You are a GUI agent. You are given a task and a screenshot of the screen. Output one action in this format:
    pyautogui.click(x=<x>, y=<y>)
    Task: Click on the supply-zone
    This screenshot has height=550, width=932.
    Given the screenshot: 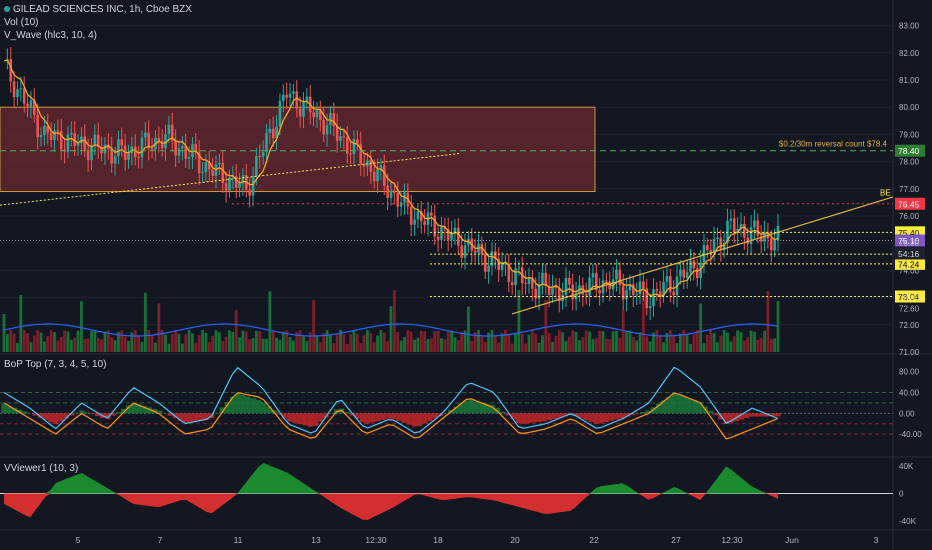 What is the action you would take?
    pyautogui.click(x=298, y=149)
    